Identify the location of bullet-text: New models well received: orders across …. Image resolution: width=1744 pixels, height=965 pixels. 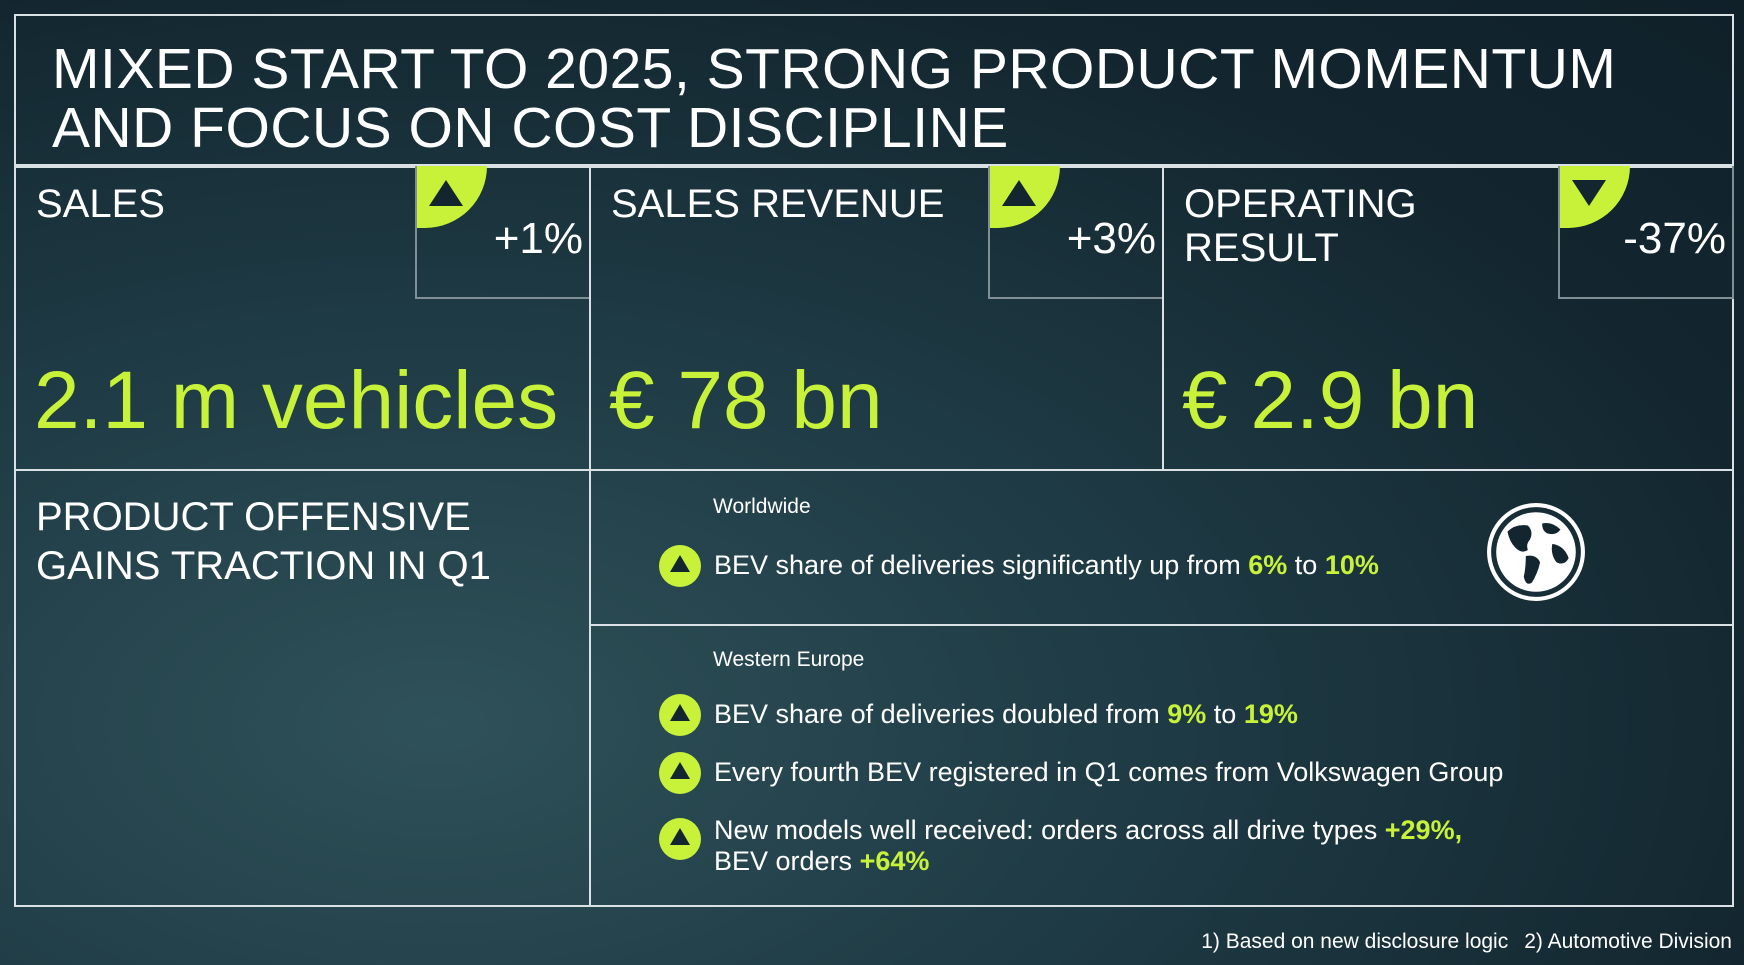
(1088, 843).